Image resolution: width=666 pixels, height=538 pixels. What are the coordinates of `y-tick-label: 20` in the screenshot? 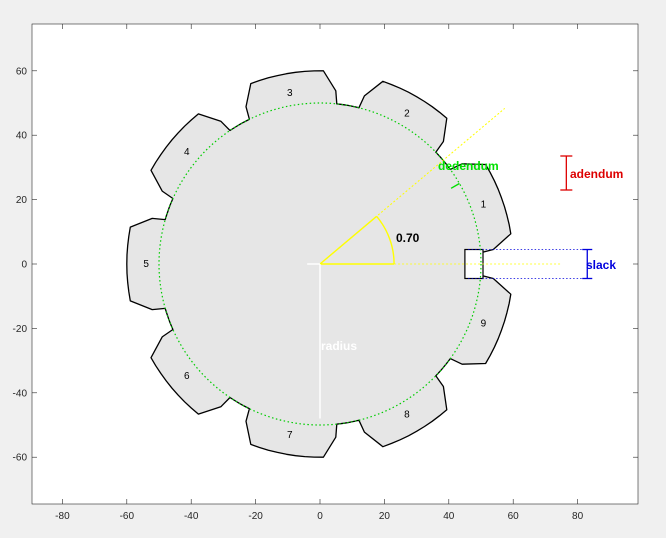 It's located at (22, 200).